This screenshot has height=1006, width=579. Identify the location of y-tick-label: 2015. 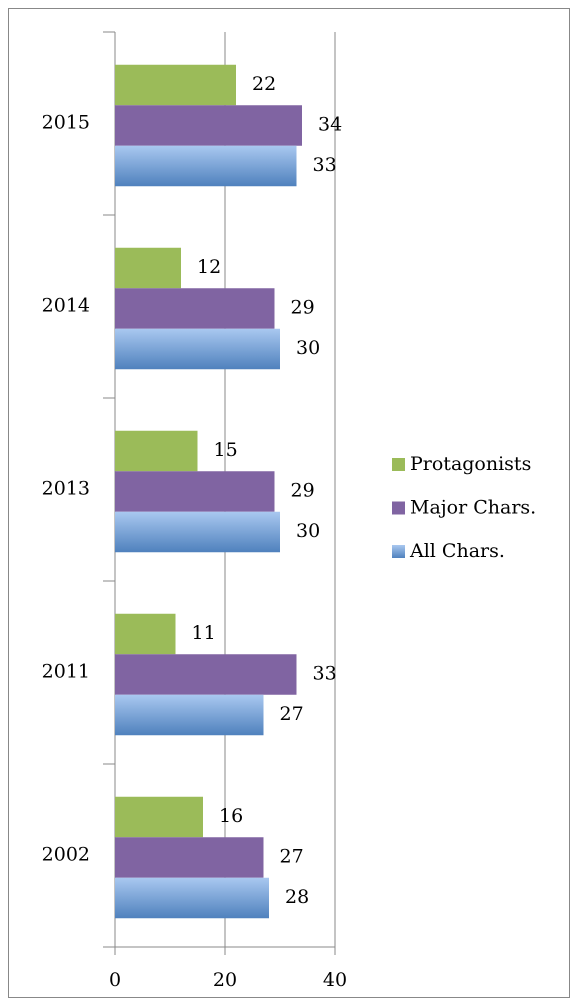
(66, 123).